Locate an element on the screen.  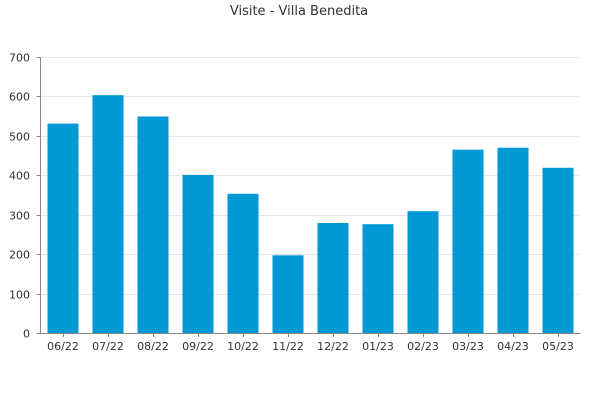
x-tick-label: 10/22 is located at coordinates (243, 346).